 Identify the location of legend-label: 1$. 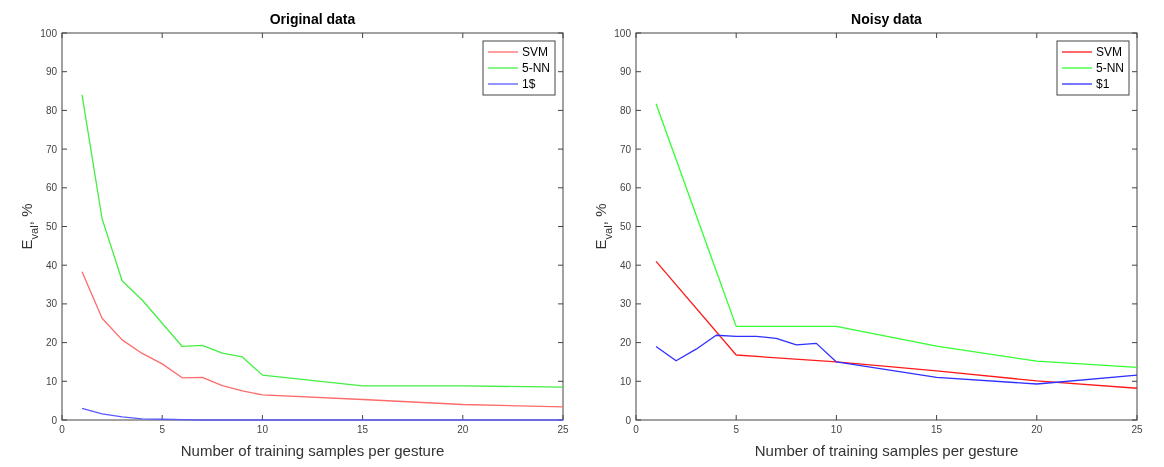
(529, 84).